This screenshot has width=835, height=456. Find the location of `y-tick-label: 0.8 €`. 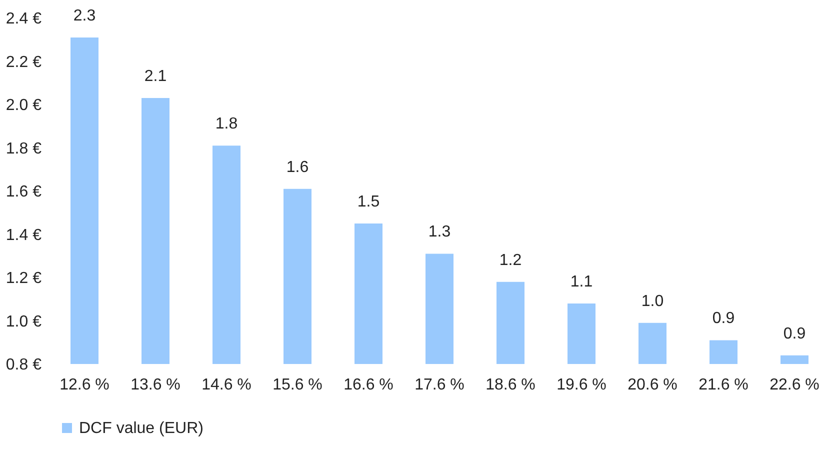

y-tick-label: 0.8 € is located at coordinates (24, 365).